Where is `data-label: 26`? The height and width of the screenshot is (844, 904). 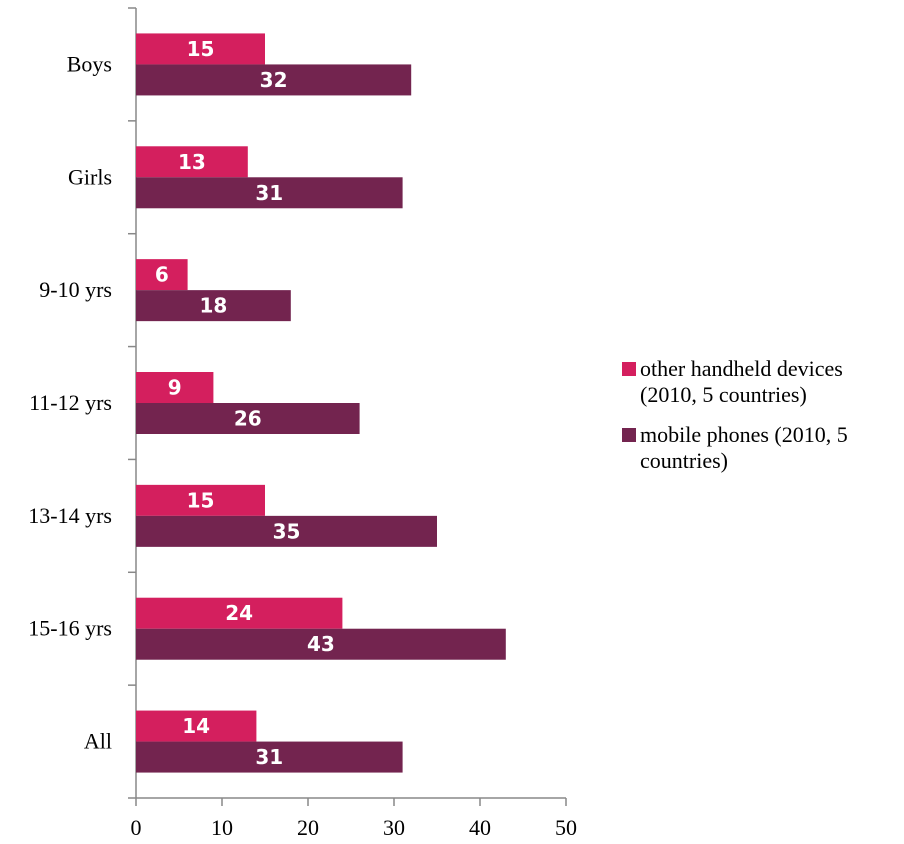
data-label: 26 is located at coordinates (248, 419).